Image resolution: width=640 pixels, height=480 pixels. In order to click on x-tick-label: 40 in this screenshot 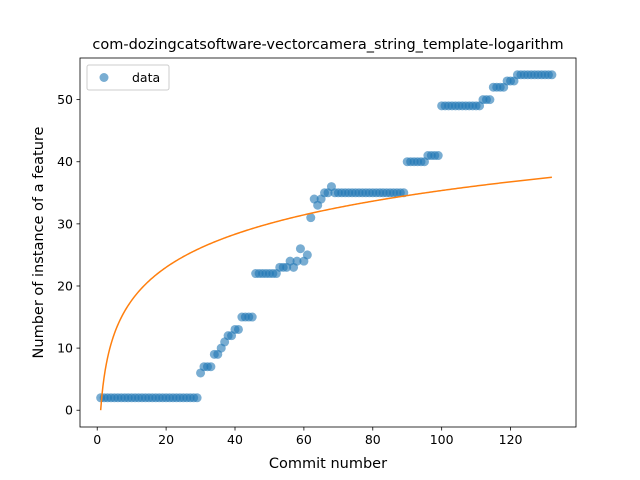, I will do `click(235, 439)`.